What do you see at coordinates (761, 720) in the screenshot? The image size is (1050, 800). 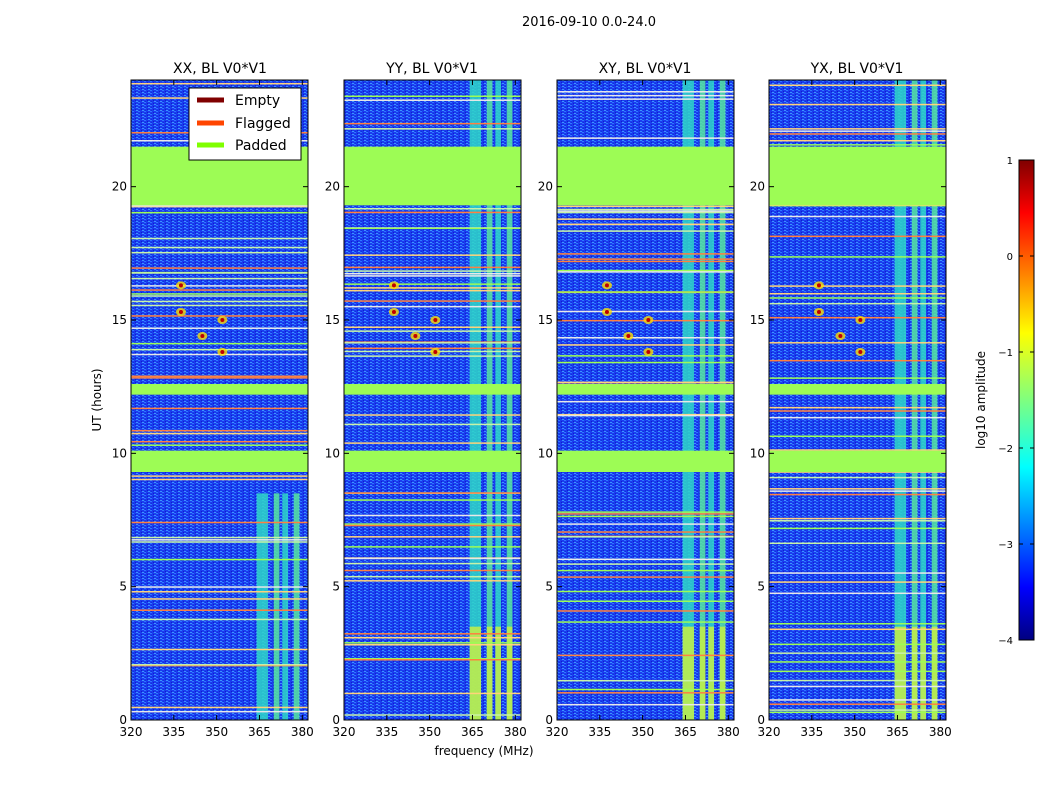 I see `y-tick-label: 0` at bounding box center [761, 720].